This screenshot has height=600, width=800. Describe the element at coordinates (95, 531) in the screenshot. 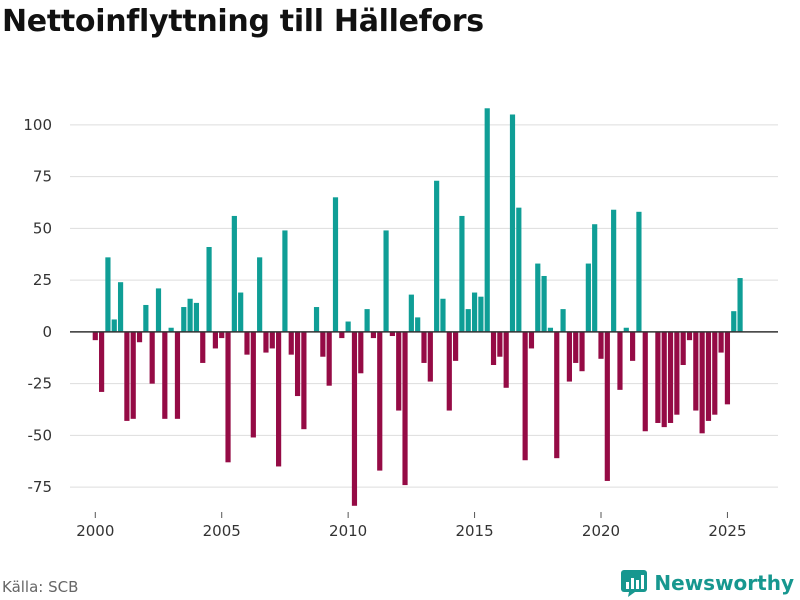

I see `x-tick-label: 2000` at that location.